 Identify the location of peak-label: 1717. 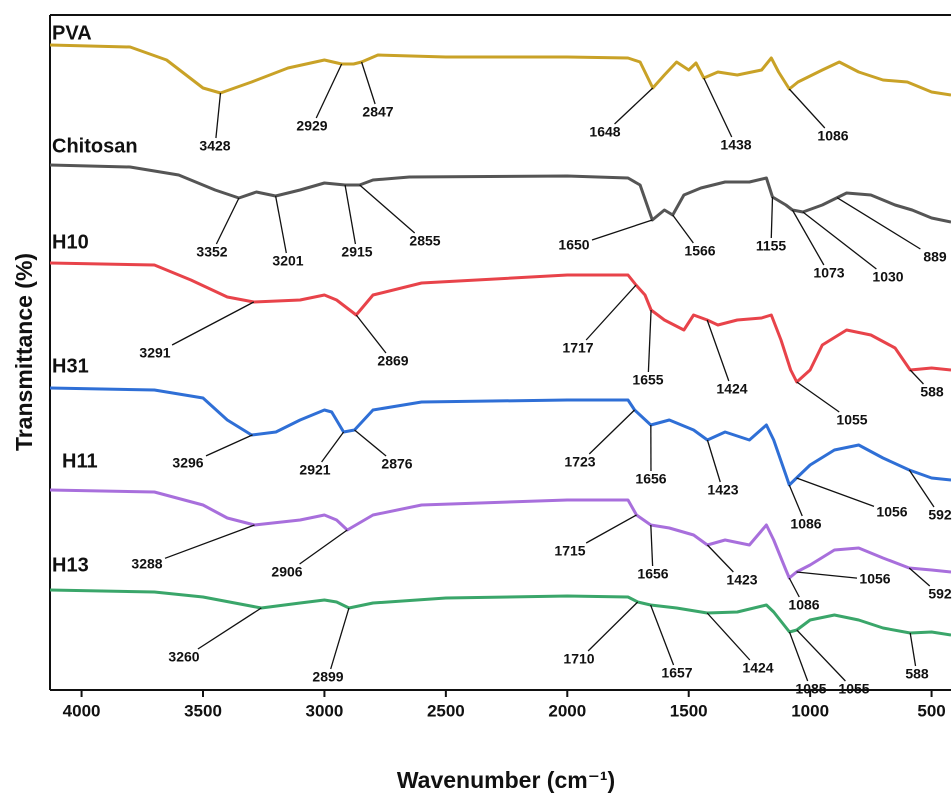
(577, 348).